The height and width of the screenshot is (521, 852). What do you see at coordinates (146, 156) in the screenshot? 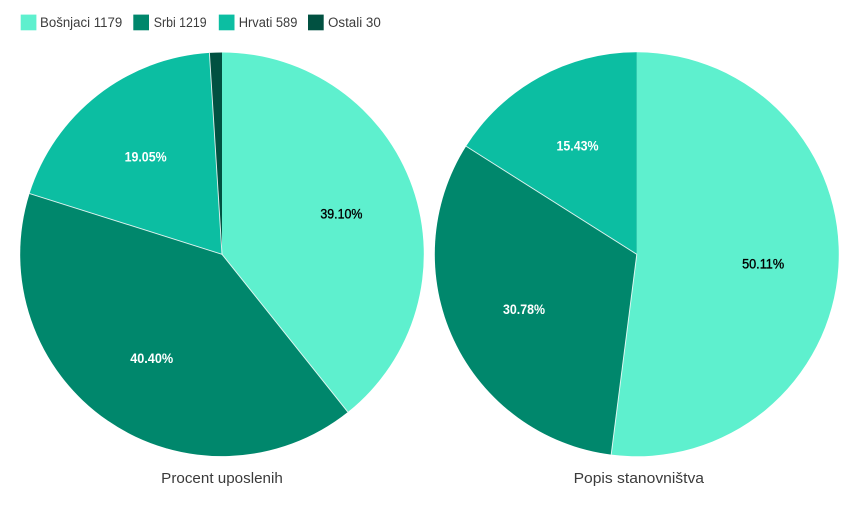
I see `svg-text: 19.05%` at bounding box center [146, 156].